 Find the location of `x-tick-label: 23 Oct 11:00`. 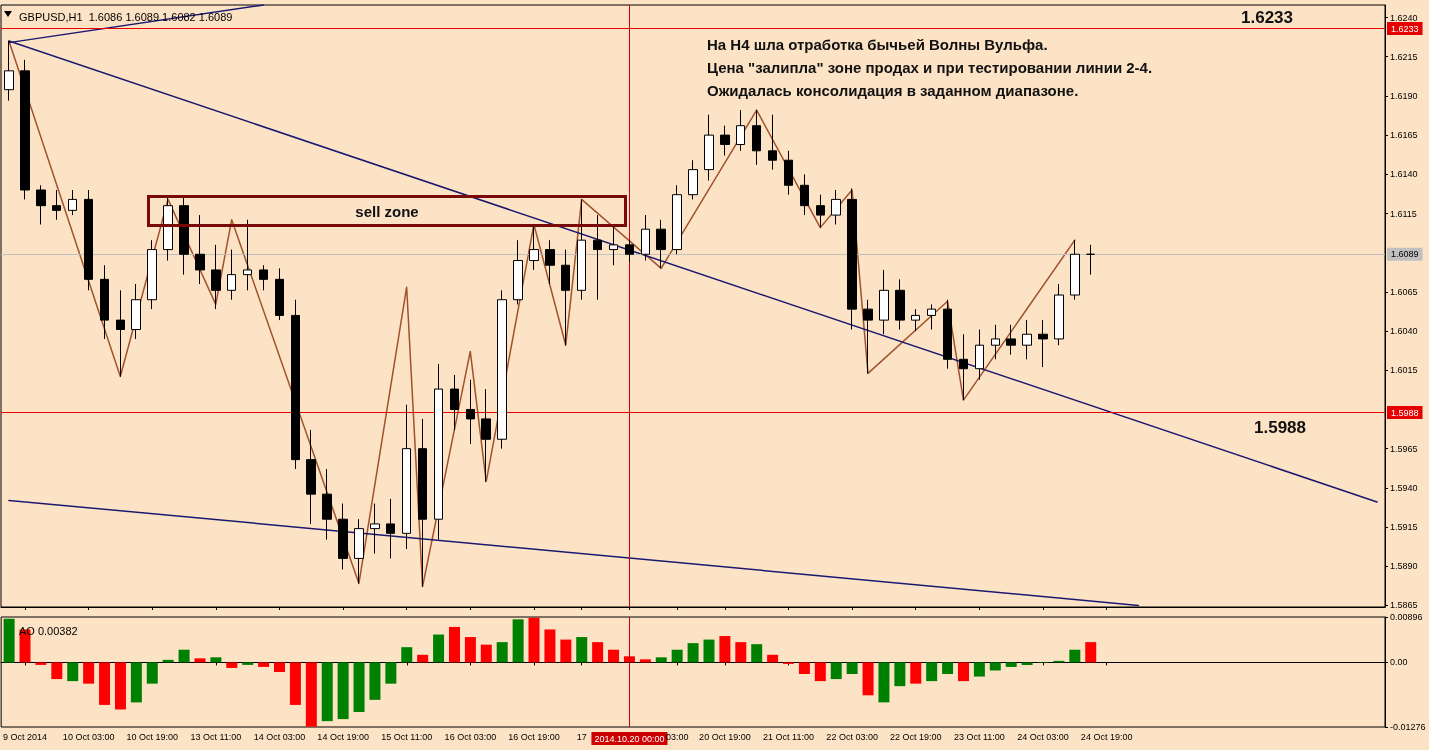

x-tick-label: 23 Oct 11:00 is located at coordinates (979, 736).